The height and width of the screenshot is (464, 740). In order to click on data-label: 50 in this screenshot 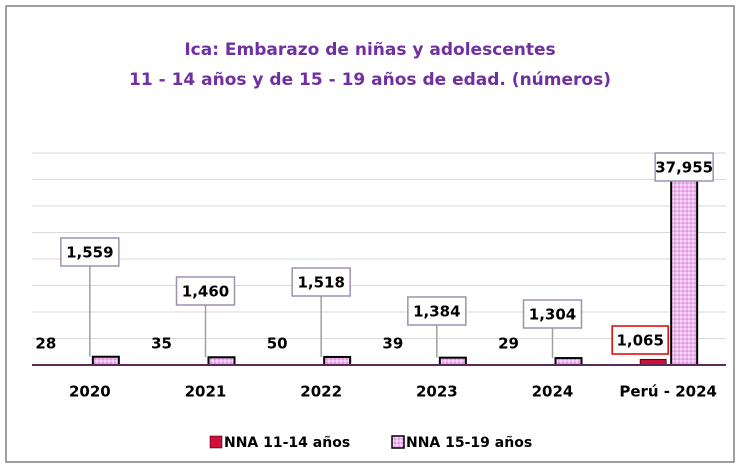, I will do `click(277, 344)`.